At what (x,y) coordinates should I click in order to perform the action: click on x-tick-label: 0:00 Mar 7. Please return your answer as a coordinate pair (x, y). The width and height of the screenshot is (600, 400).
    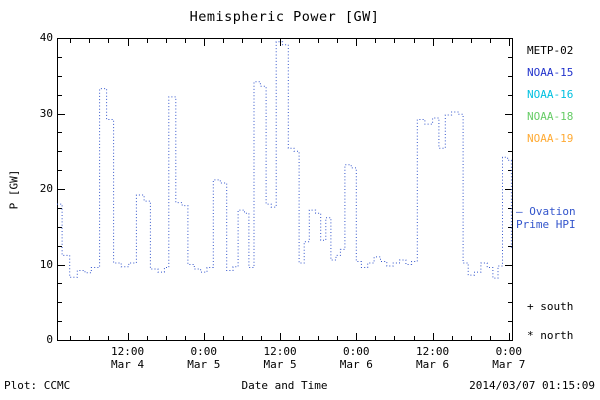
    Looking at the image, I should click on (509, 358).